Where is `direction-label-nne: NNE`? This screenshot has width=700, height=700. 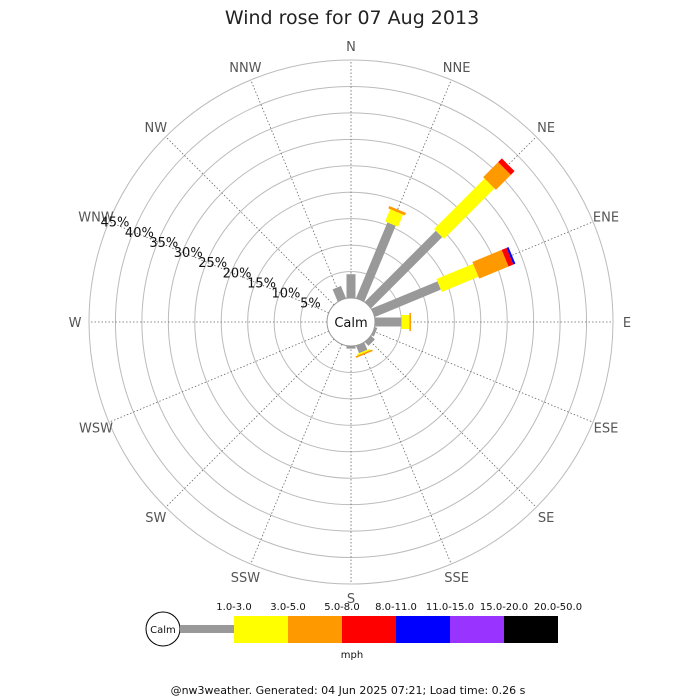
direction-label-nne: NNE is located at coordinates (457, 68).